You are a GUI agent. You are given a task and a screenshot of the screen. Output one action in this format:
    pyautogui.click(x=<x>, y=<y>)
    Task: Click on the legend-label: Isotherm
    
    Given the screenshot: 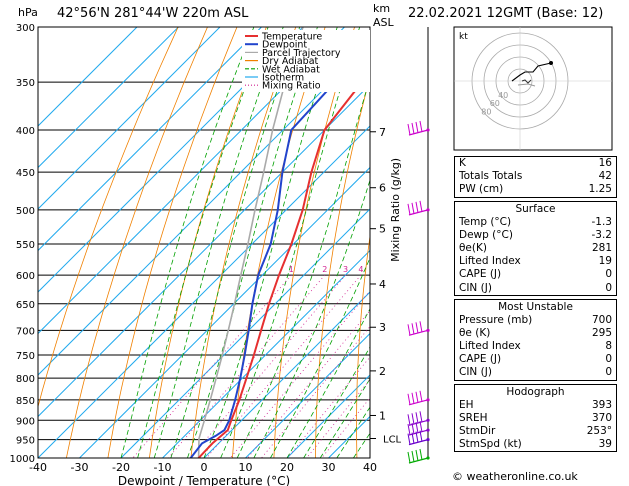 What is the action you would take?
    pyautogui.click(x=283, y=78)
    